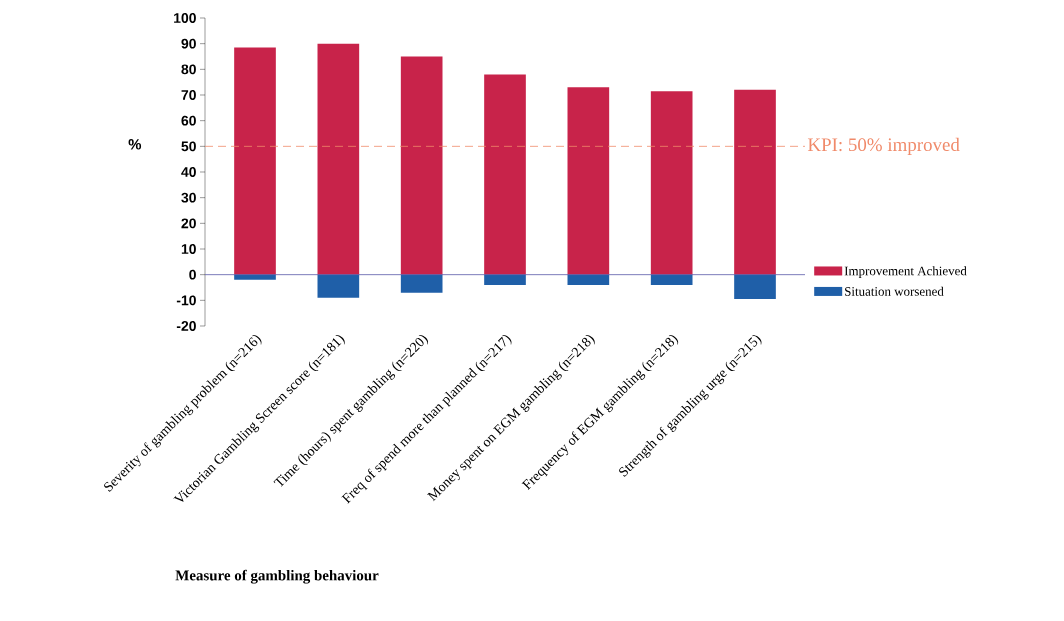 This screenshot has width=1064, height=621. I want to click on y-tick-label: 80, so click(188, 69).